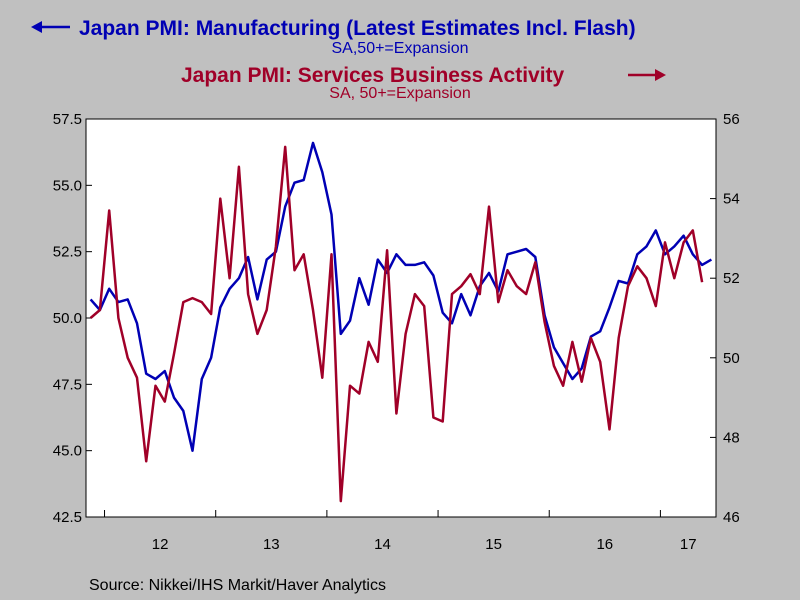 Image resolution: width=800 pixels, height=600 pixels. What do you see at coordinates (36, 27) in the screenshot?
I see `legend-arrow-left-icon` at bounding box center [36, 27].